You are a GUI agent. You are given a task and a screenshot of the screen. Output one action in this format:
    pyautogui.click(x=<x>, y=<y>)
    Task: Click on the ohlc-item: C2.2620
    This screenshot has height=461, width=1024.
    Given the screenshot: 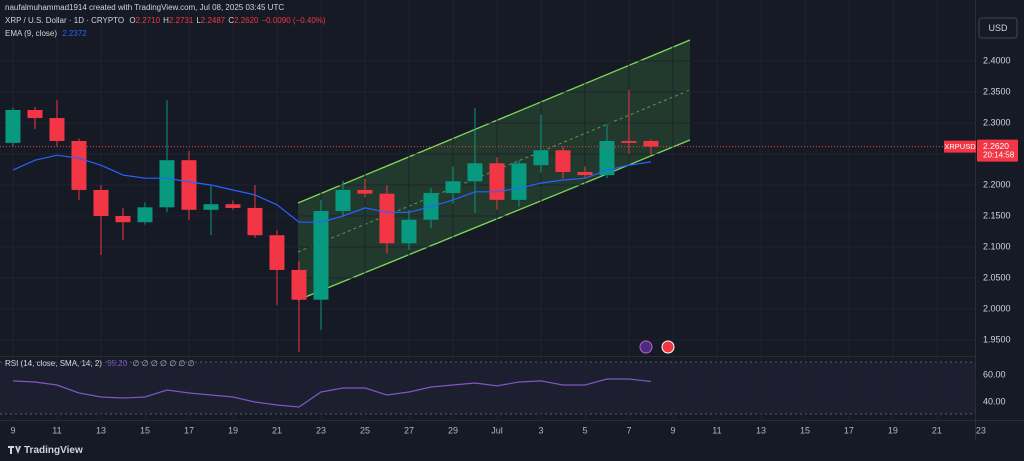 What is the action you would take?
    pyautogui.click(x=243, y=20)
    